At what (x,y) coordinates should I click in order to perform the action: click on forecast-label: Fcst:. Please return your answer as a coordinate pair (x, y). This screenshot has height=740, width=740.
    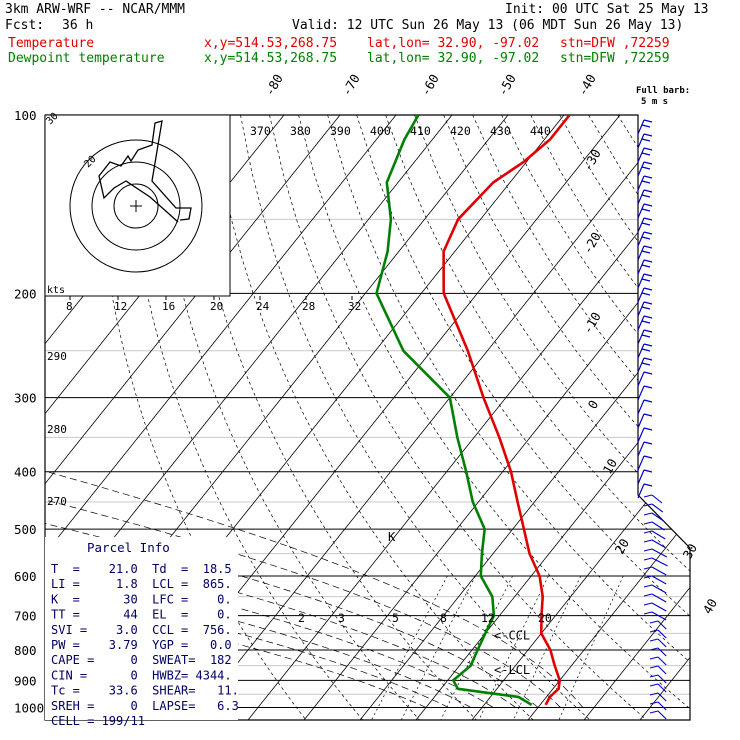
    Looking at the image, I should click on (25, 25).